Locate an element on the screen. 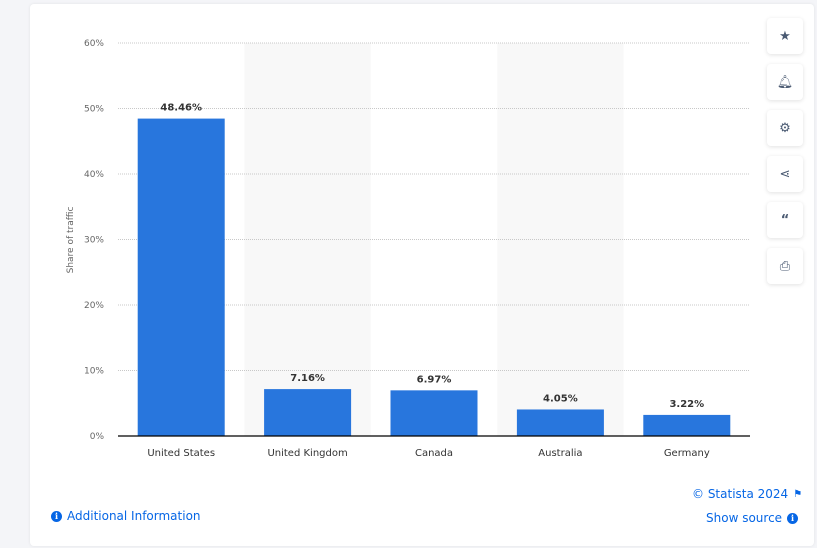 Image resolution: width=817 pixels, height=548 pixels. data-label: 6.97% is located at coordinates (434, 379).